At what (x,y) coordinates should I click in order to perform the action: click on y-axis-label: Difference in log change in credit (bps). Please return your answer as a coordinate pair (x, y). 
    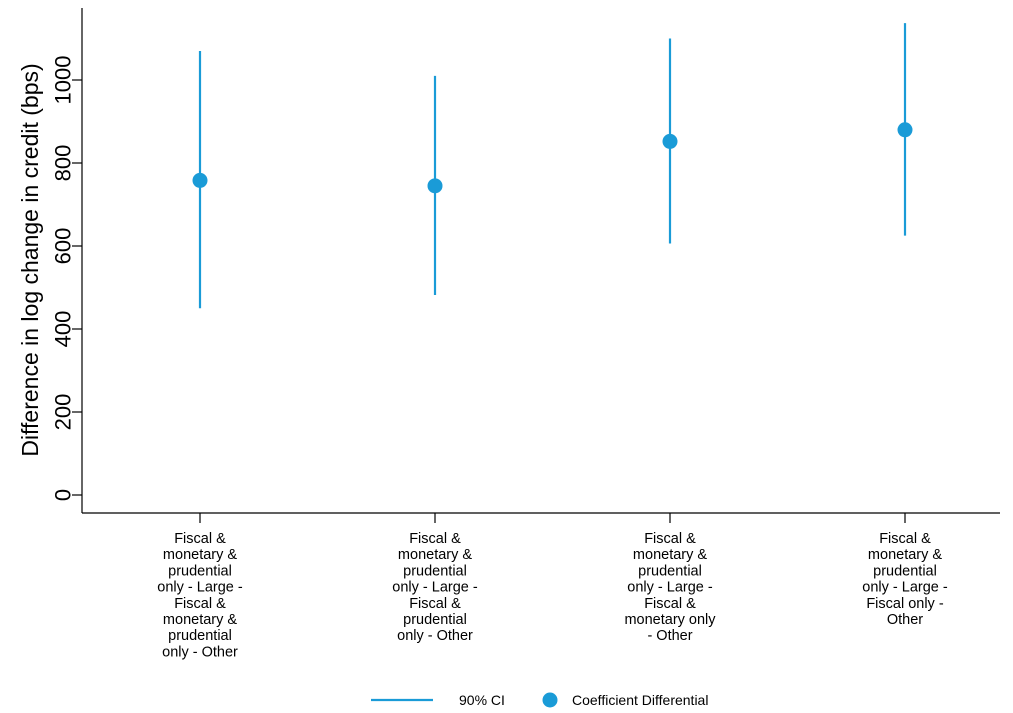
    Looking at the image, I should click on (30, 259).